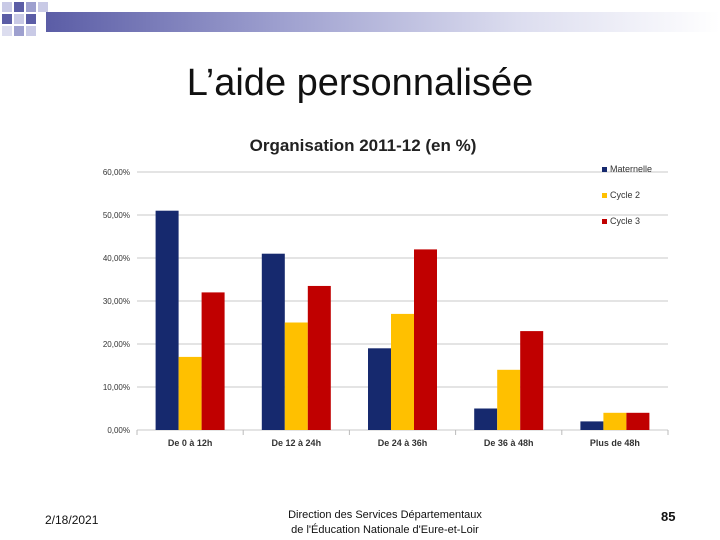 This screenshot has width=720, height=540. Describe the element at coordinates (116, 387) in the screenshot. I see `y-tick-label: 10,00%` at that location.